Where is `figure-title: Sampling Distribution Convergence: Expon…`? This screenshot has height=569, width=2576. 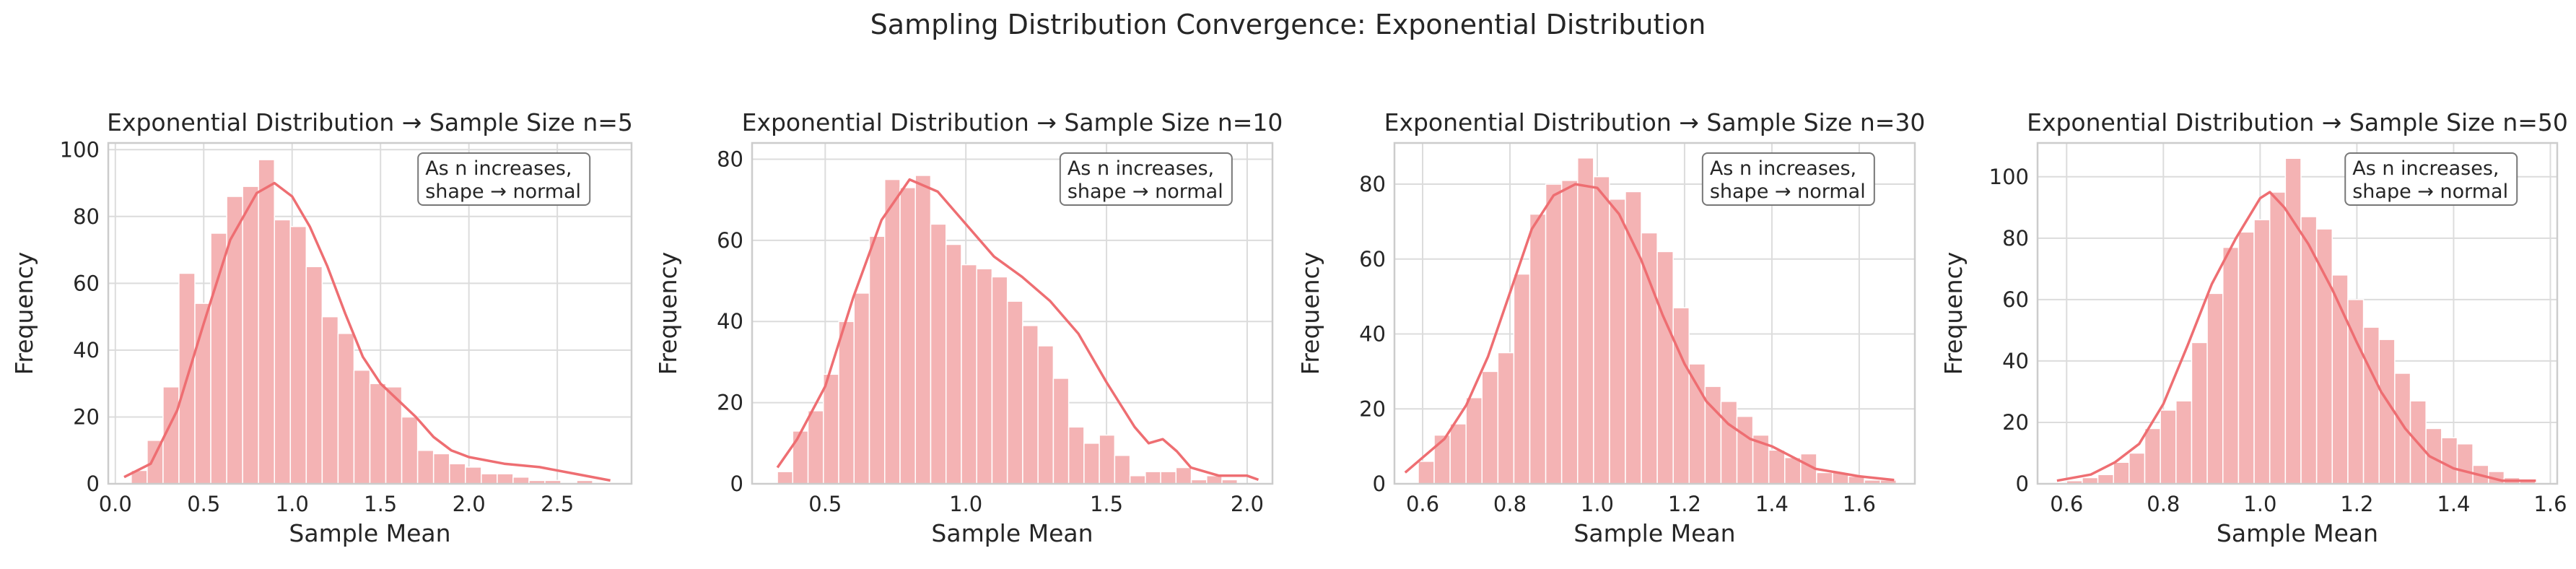 figure-title: Sampling Distribution Convergence: Expon… is located at coordinates (1288, 24).